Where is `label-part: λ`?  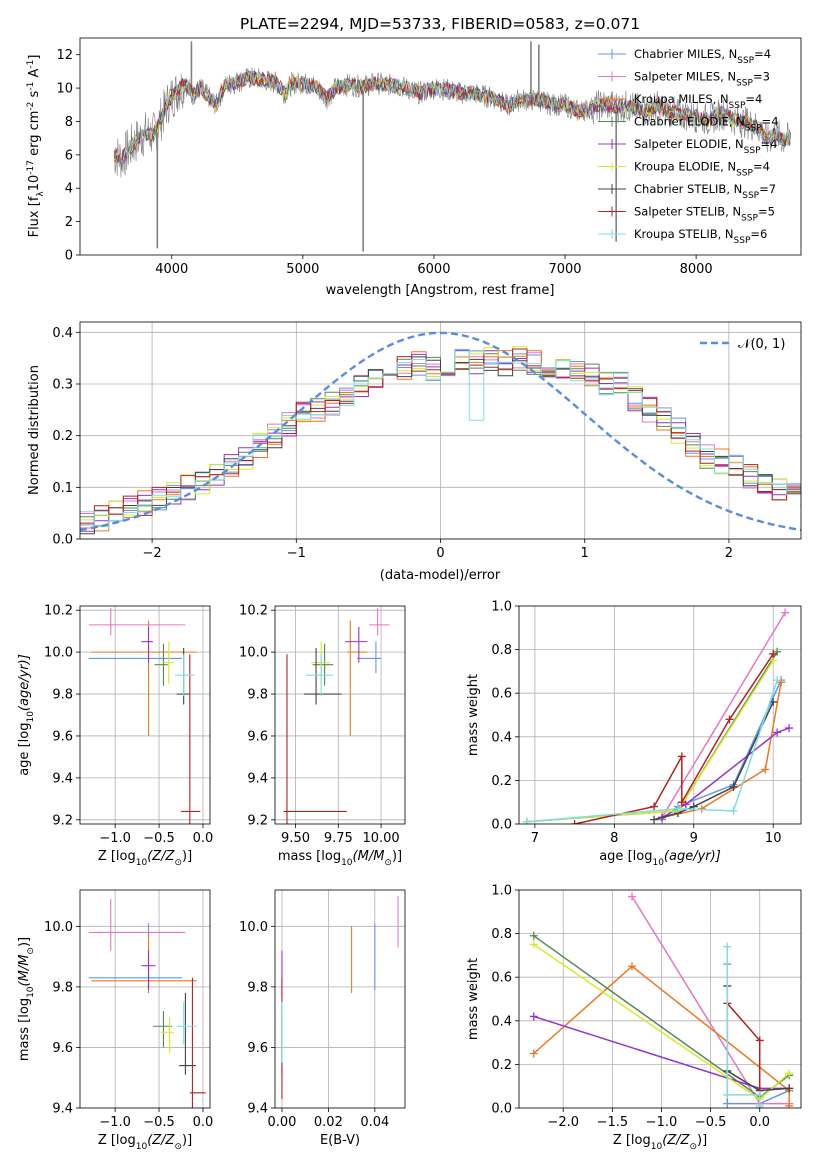 label-part: λ is located at coordinates (41, 194).